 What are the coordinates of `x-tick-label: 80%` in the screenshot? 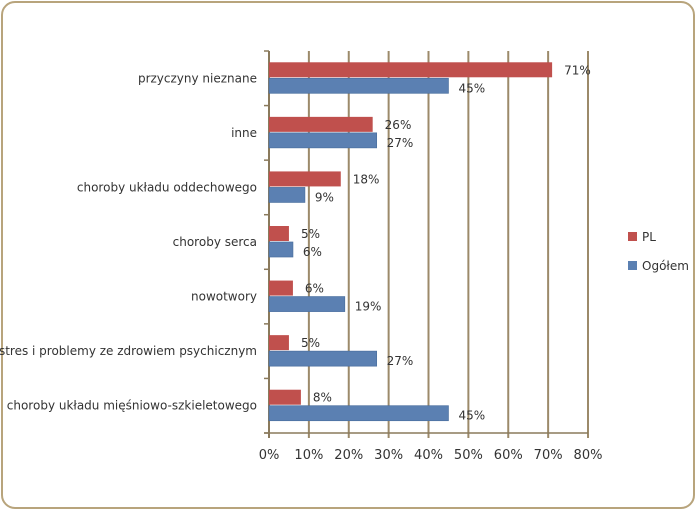 It's located at (588, 455).